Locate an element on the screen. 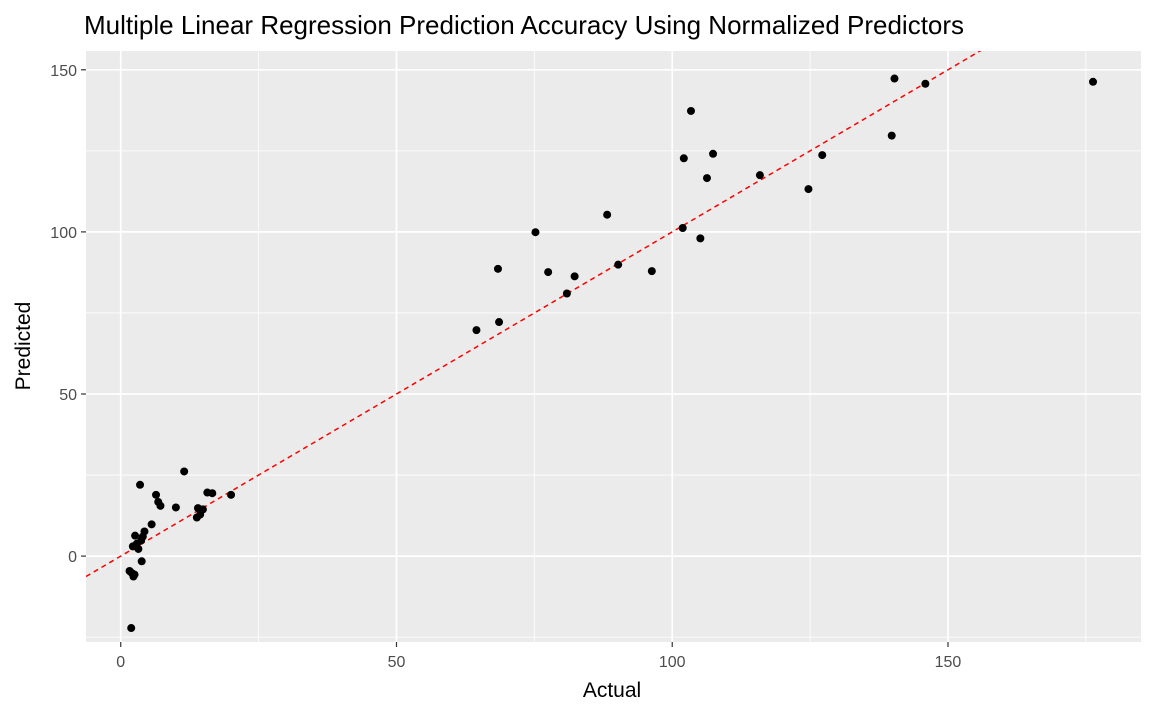  y-axis-ticks: 0 50 100 150 is located at coordinates (68, 314).